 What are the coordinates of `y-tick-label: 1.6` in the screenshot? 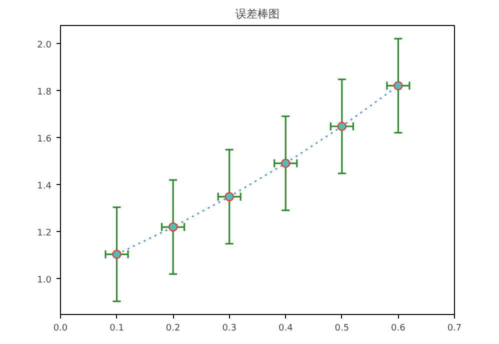 It's located at (44, 139).